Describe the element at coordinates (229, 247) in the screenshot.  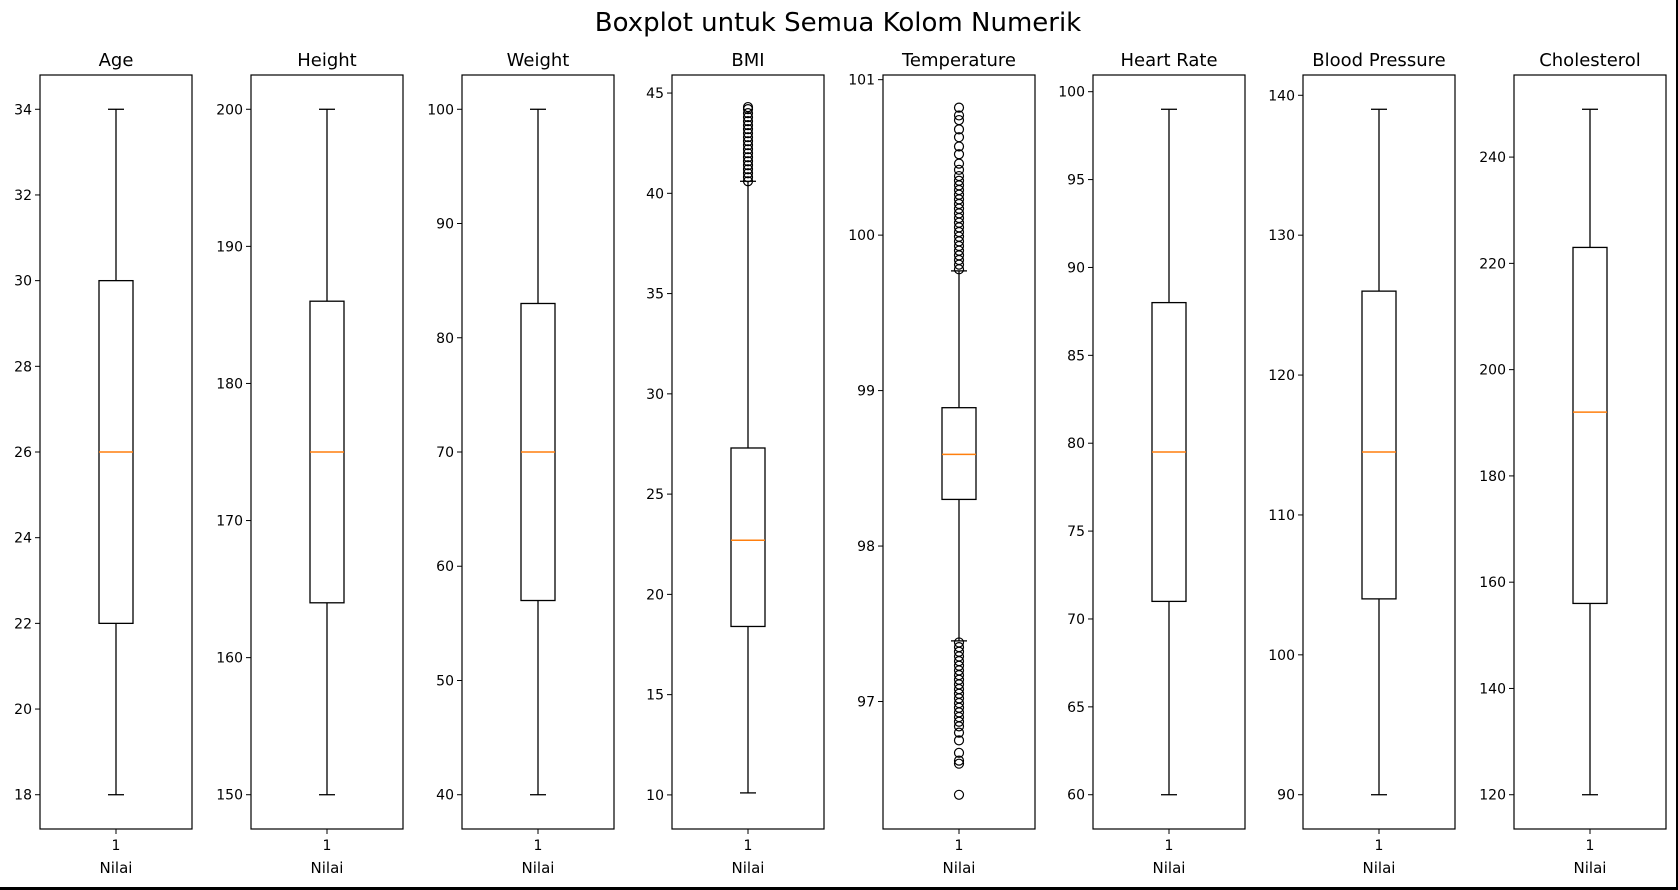
I see `y-tick-label: 190` at that location.